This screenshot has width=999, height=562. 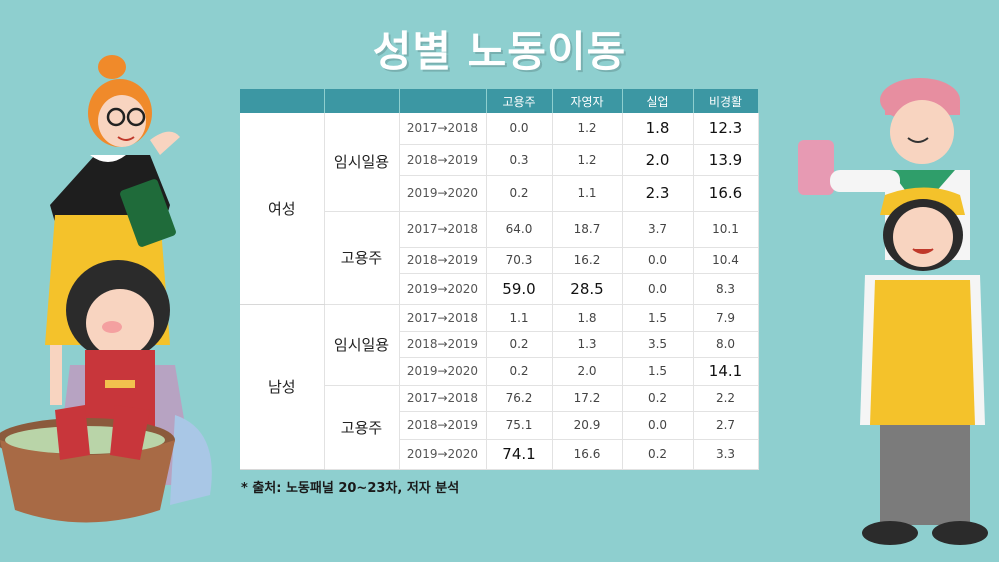 I want to click on cell-value: 17.2, so click(x=587, y=398).